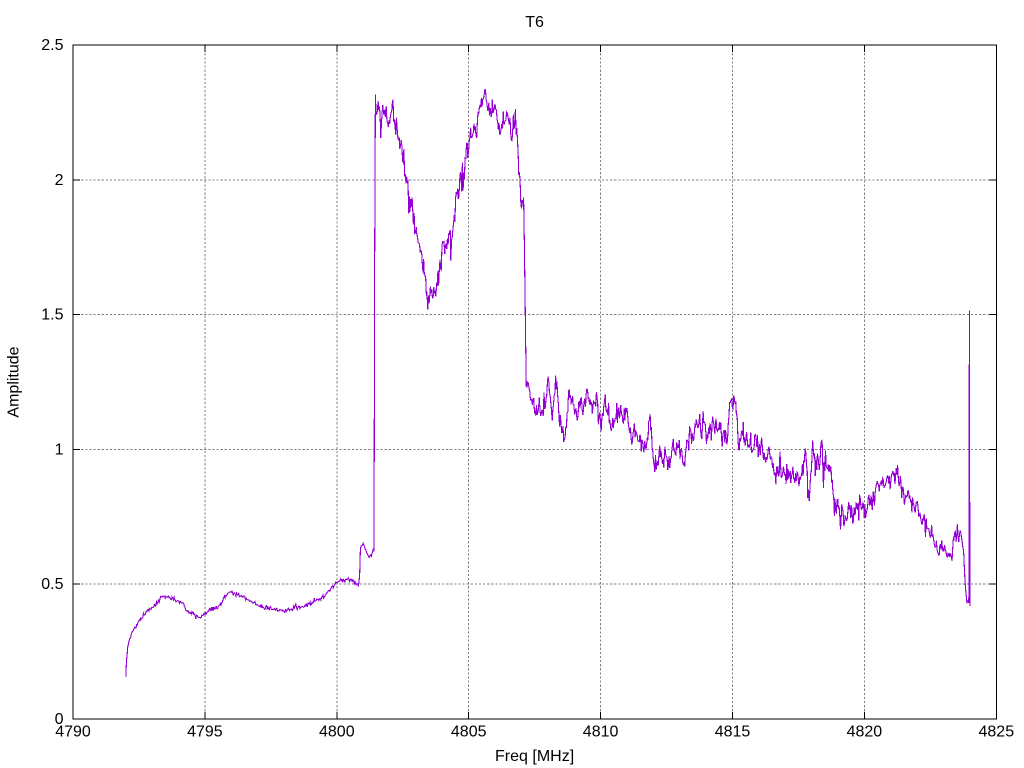 The image size is (1024, 768). I want to click on svg-text: T6, so click(534, 22).